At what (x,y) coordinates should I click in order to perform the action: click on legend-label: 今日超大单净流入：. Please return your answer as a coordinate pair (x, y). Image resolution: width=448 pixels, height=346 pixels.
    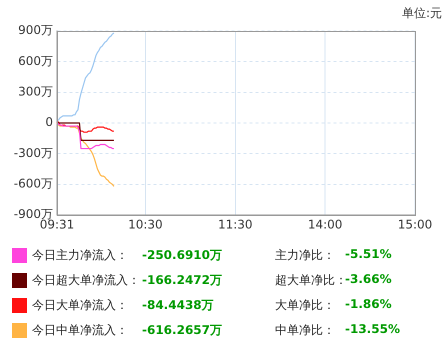
    Looking at the image, I should click on (86, 280).